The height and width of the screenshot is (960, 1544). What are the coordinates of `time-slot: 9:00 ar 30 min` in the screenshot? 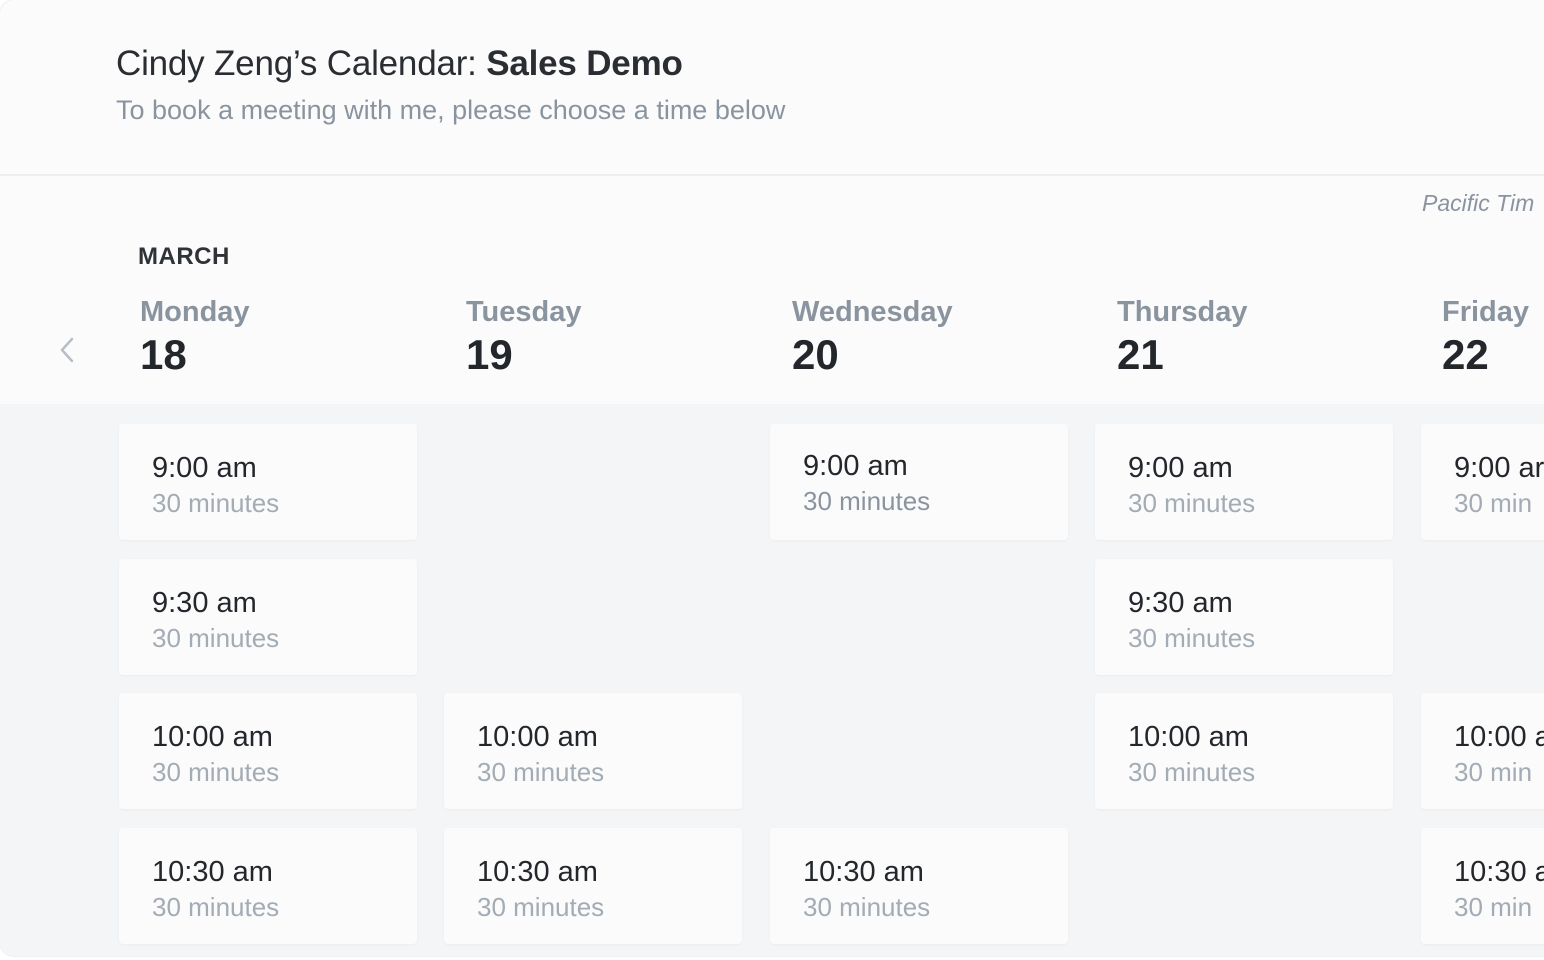 It's located at (1482, 482).